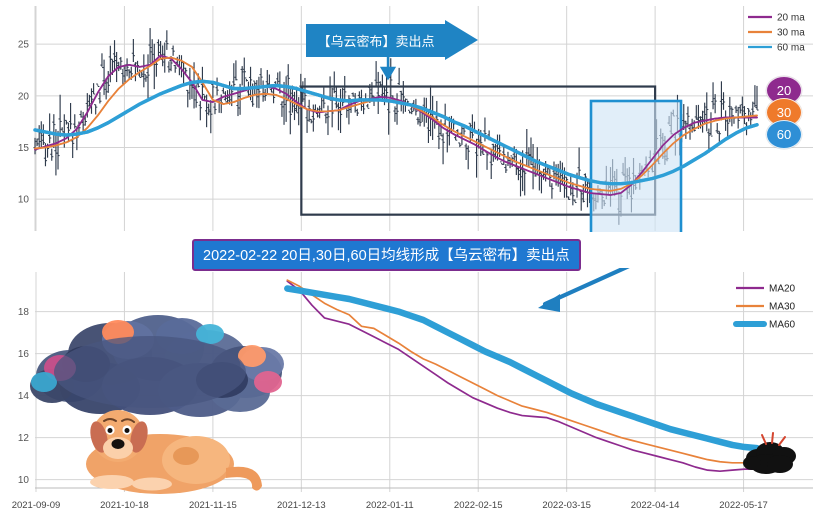  Describe the element at coordinates (36, 505) in the screenshot. I see `svg-text: 2021-09-09` at that location.